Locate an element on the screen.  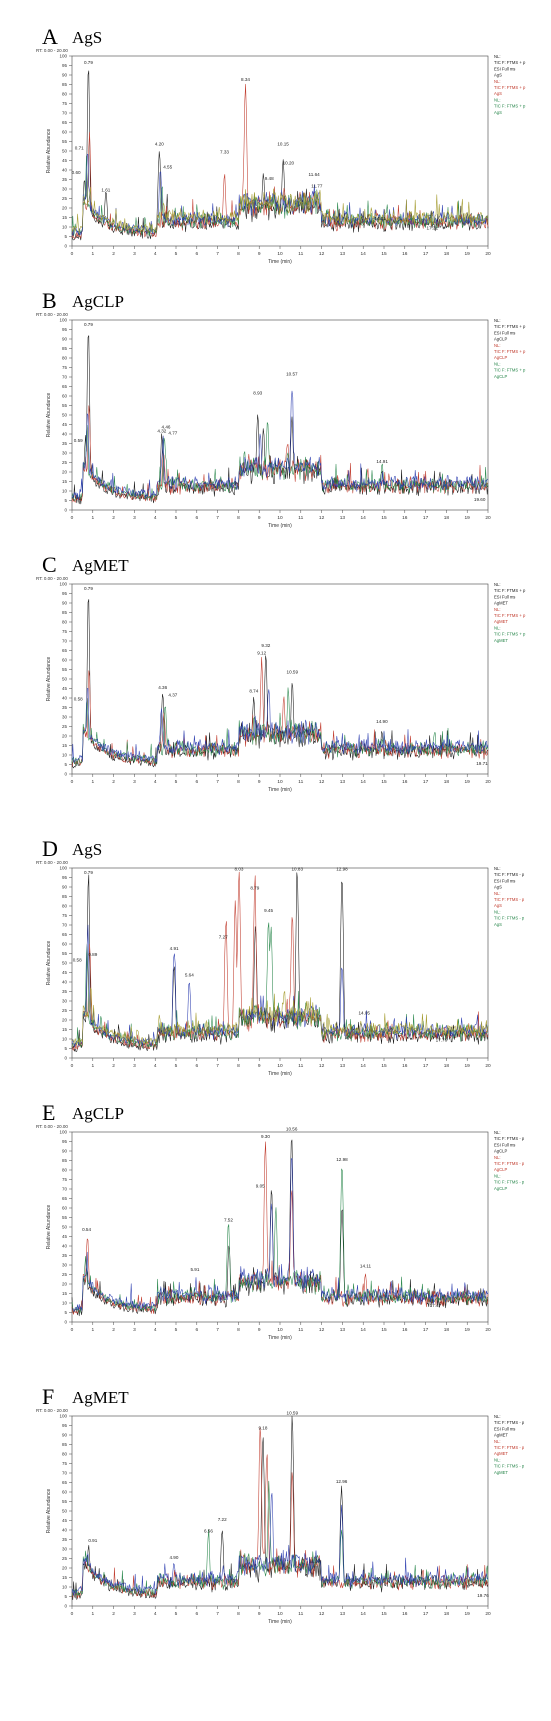
x-tick-label: 3 is located at coordinates (134, 1330).